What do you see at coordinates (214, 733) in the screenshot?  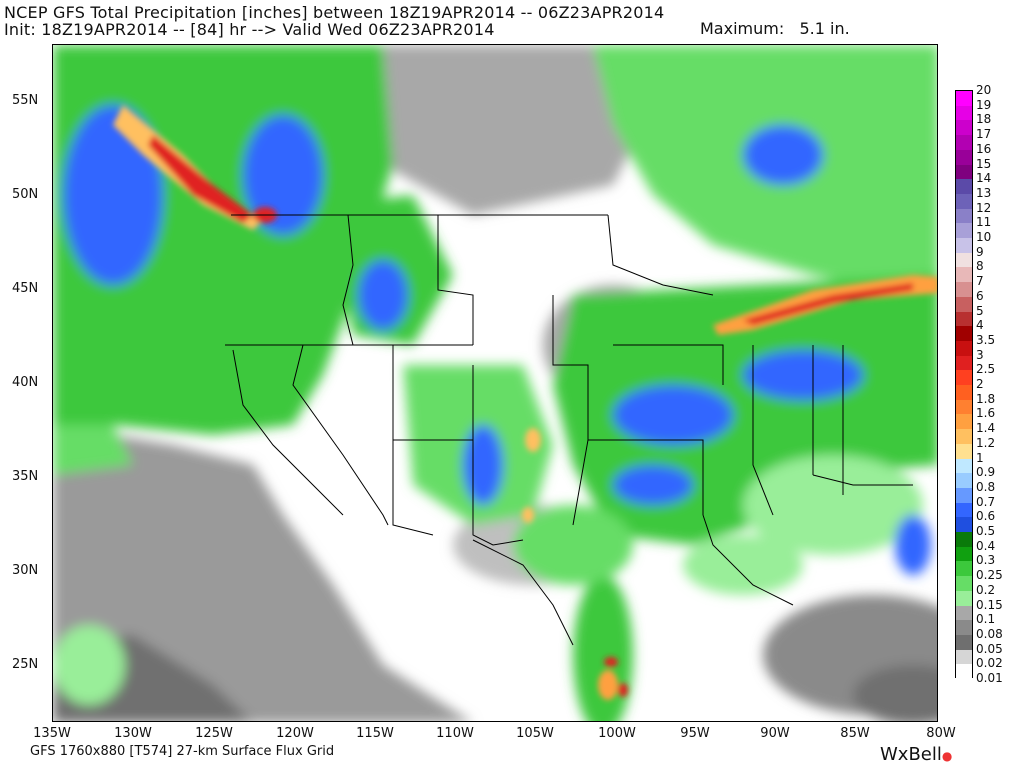 I see `lon-label-125w: 125W` at bounding box center [214, 733].